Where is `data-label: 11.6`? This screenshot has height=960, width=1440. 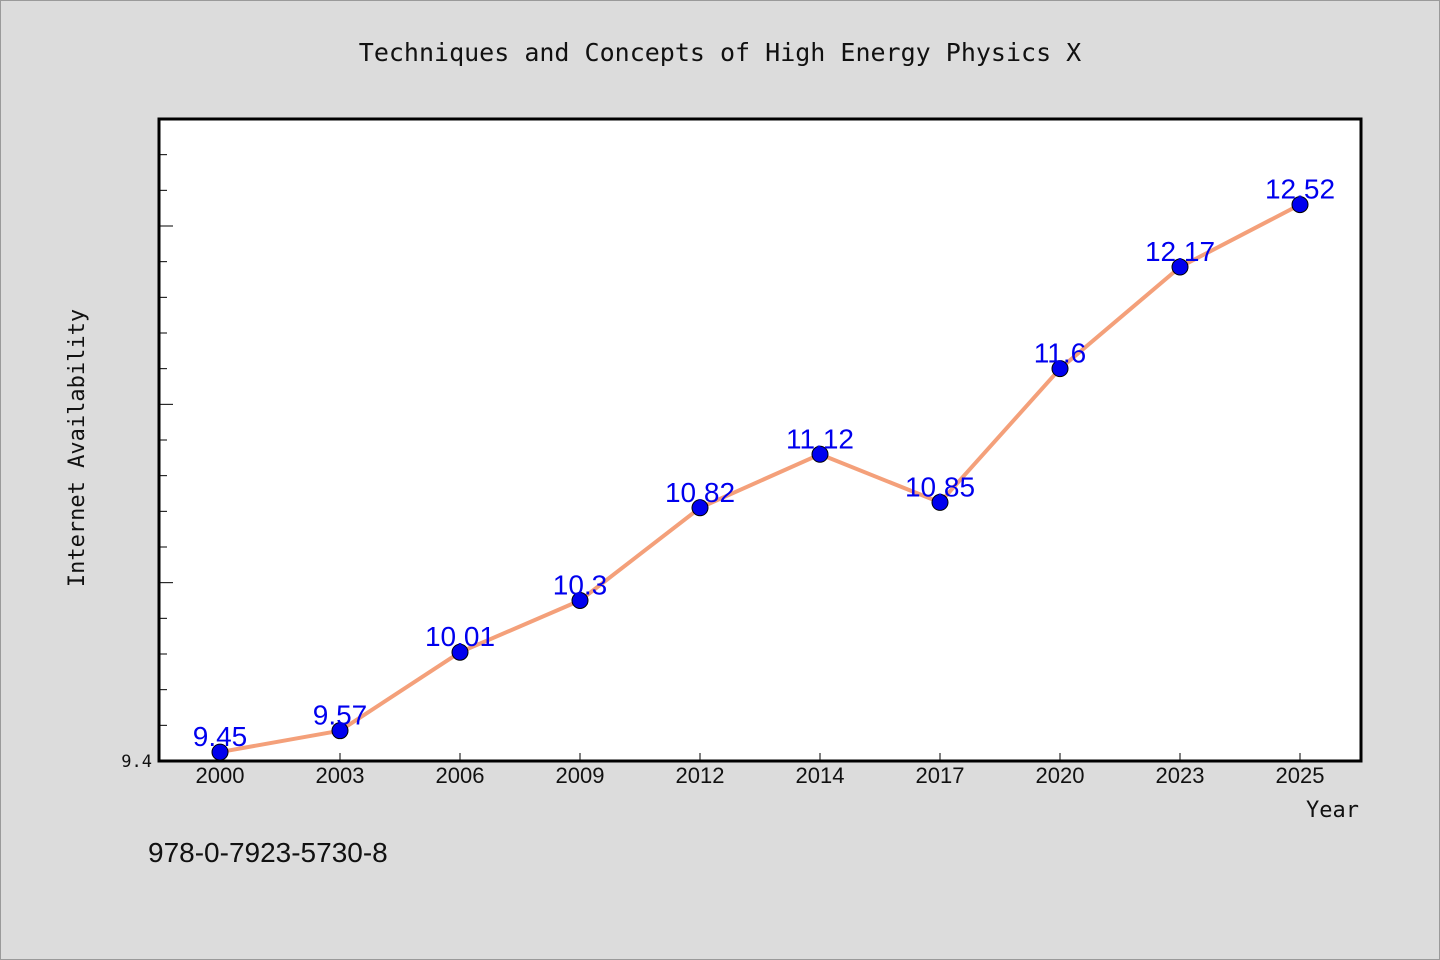
data-label: 11.6 is located at coordinates (1060, 353).